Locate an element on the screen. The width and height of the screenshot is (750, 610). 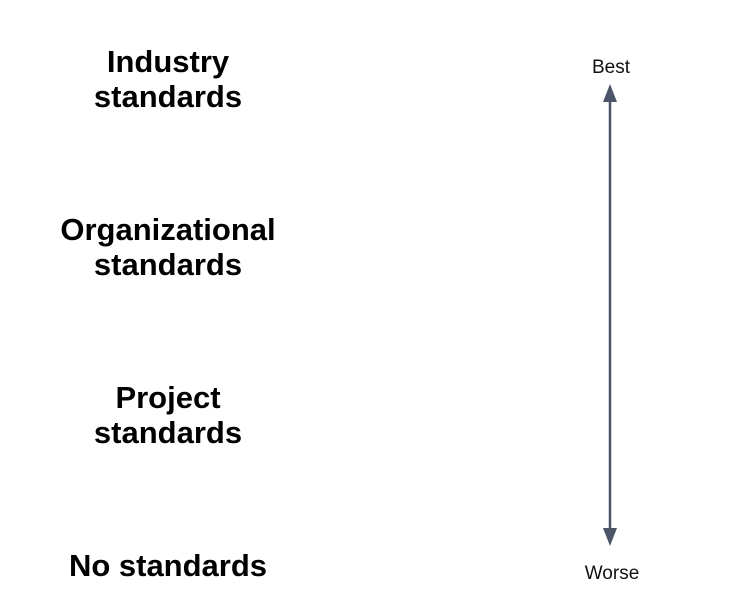
arrow-head-down is located at coordinates (610, 537).